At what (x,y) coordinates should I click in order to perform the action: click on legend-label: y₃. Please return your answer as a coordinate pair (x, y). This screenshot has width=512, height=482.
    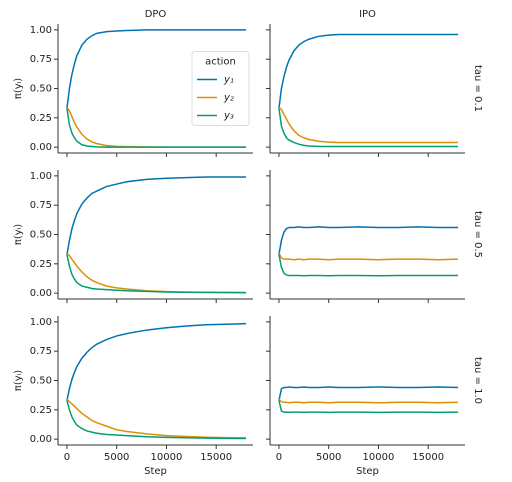
    Looking at the image, I should click on (228, 116).